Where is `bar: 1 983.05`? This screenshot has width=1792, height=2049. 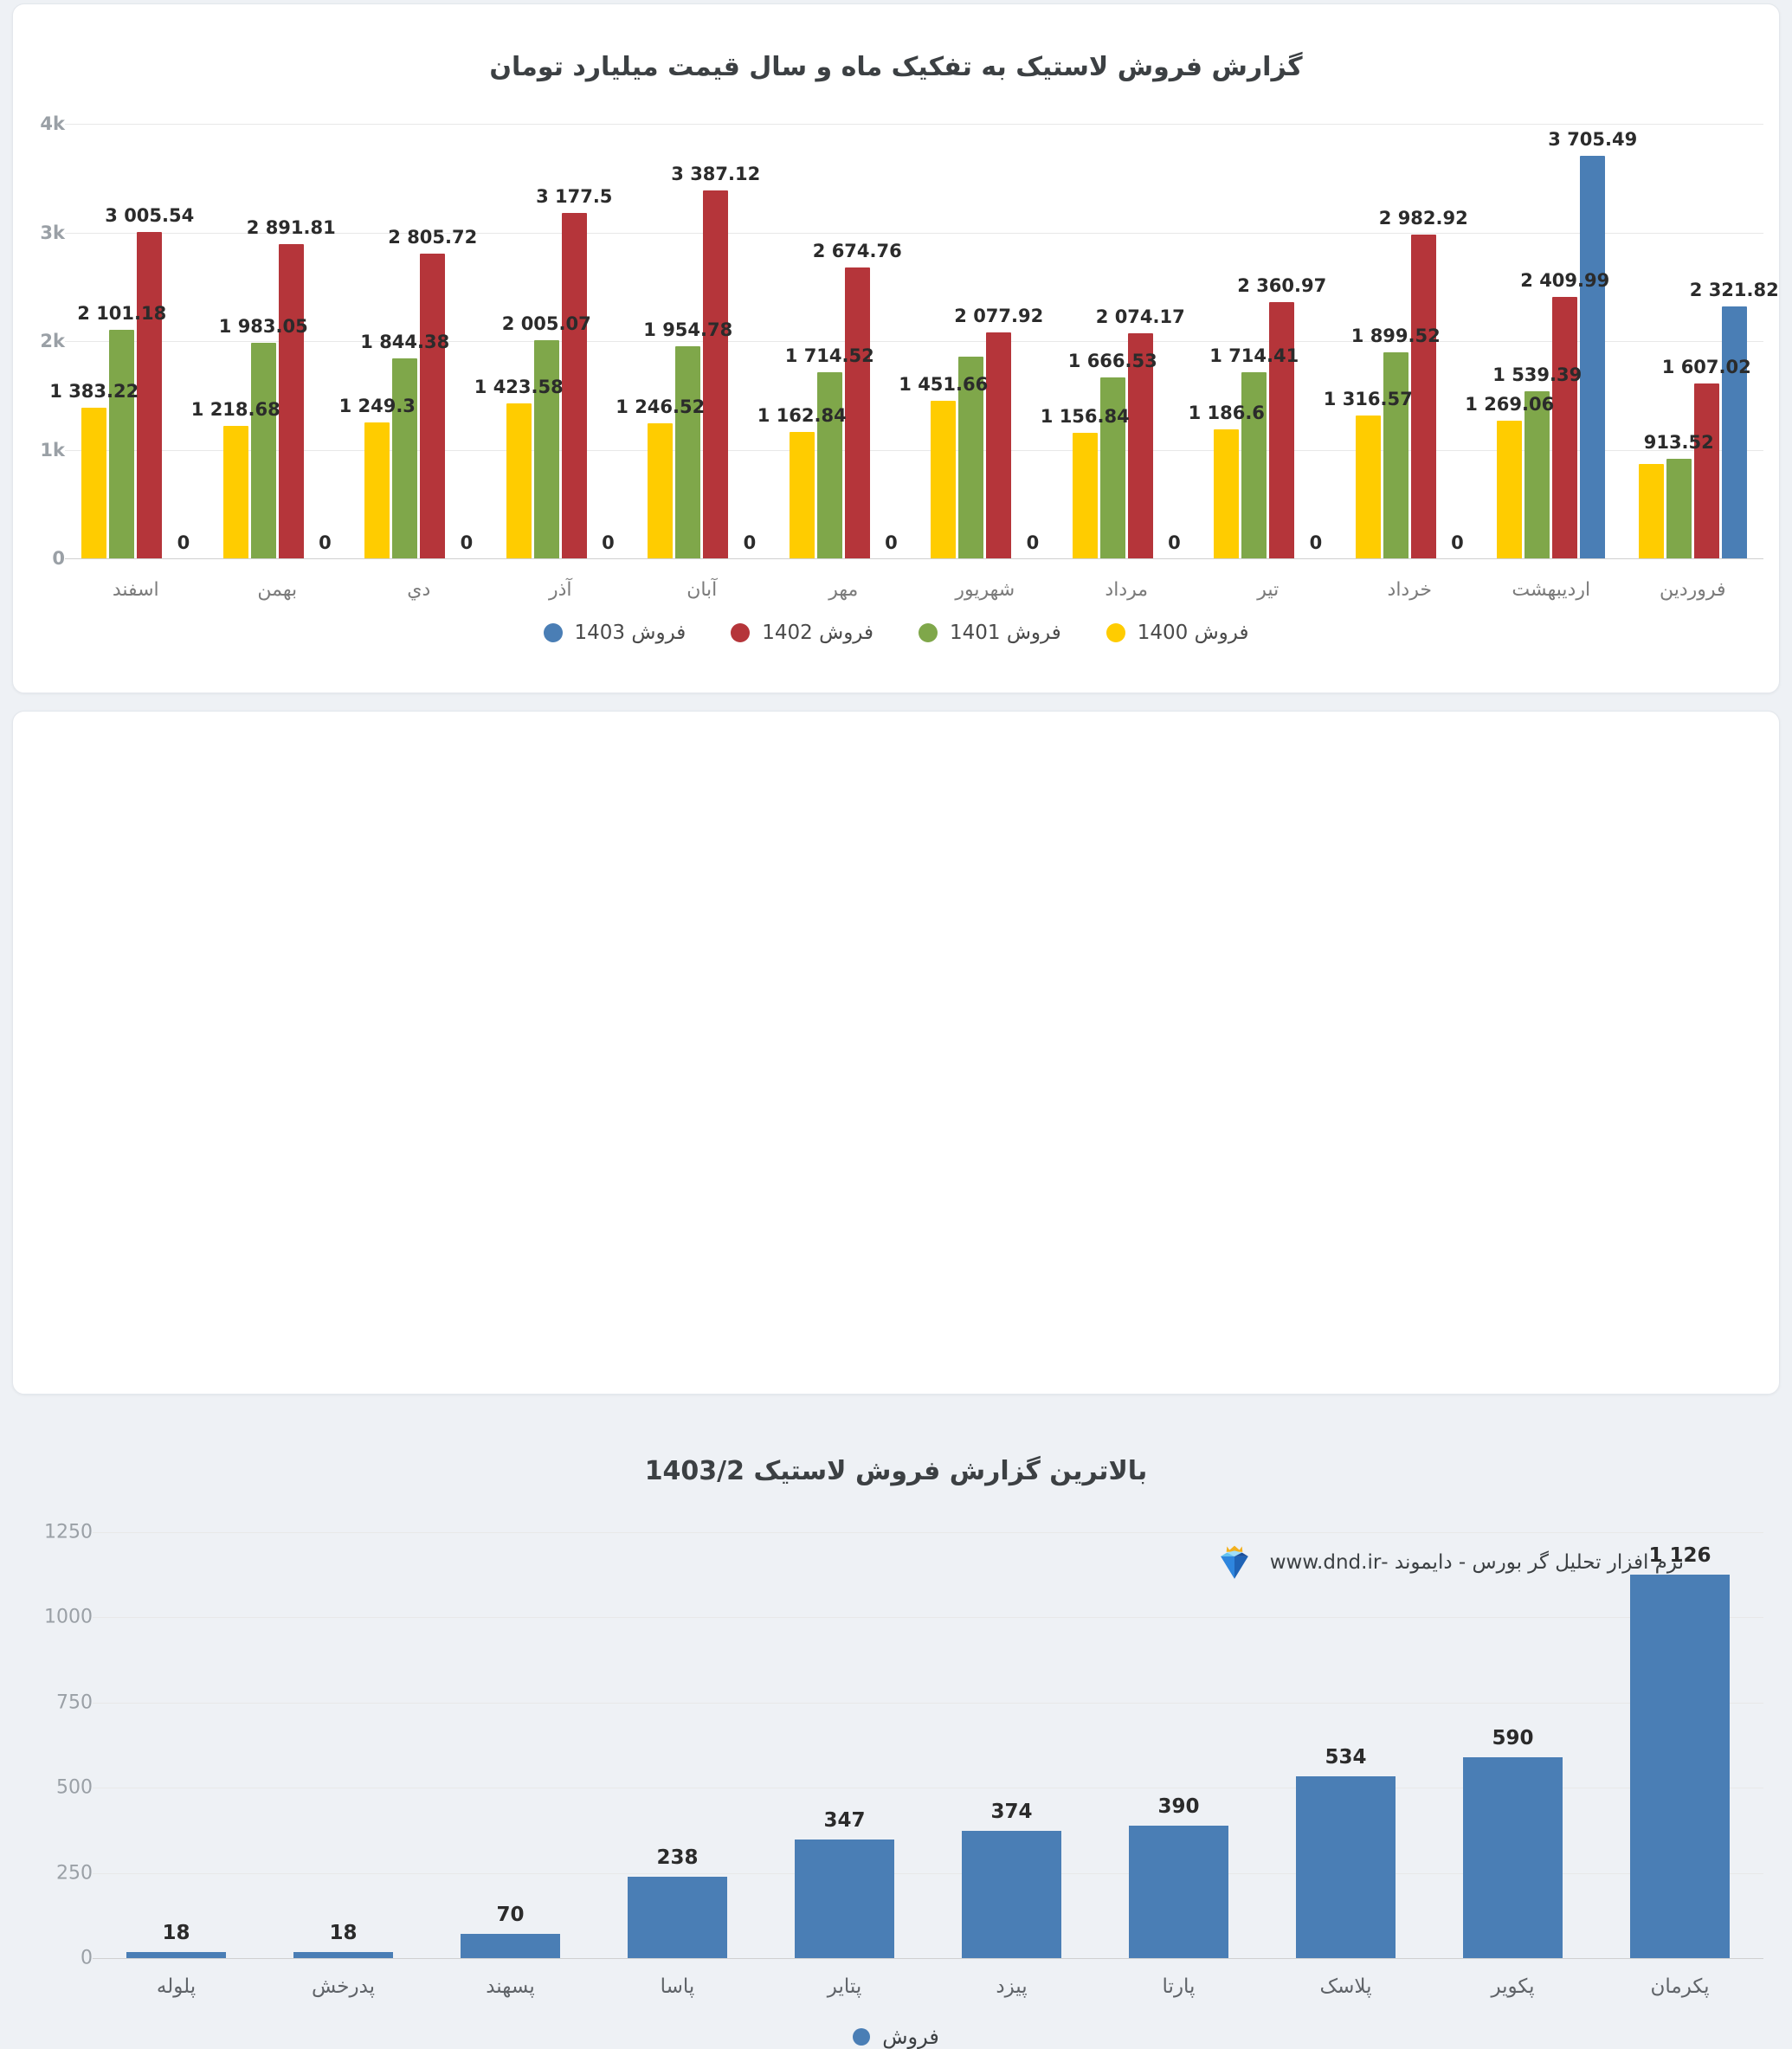 bar: 1 983.05 is located at coordinates (264, 437).